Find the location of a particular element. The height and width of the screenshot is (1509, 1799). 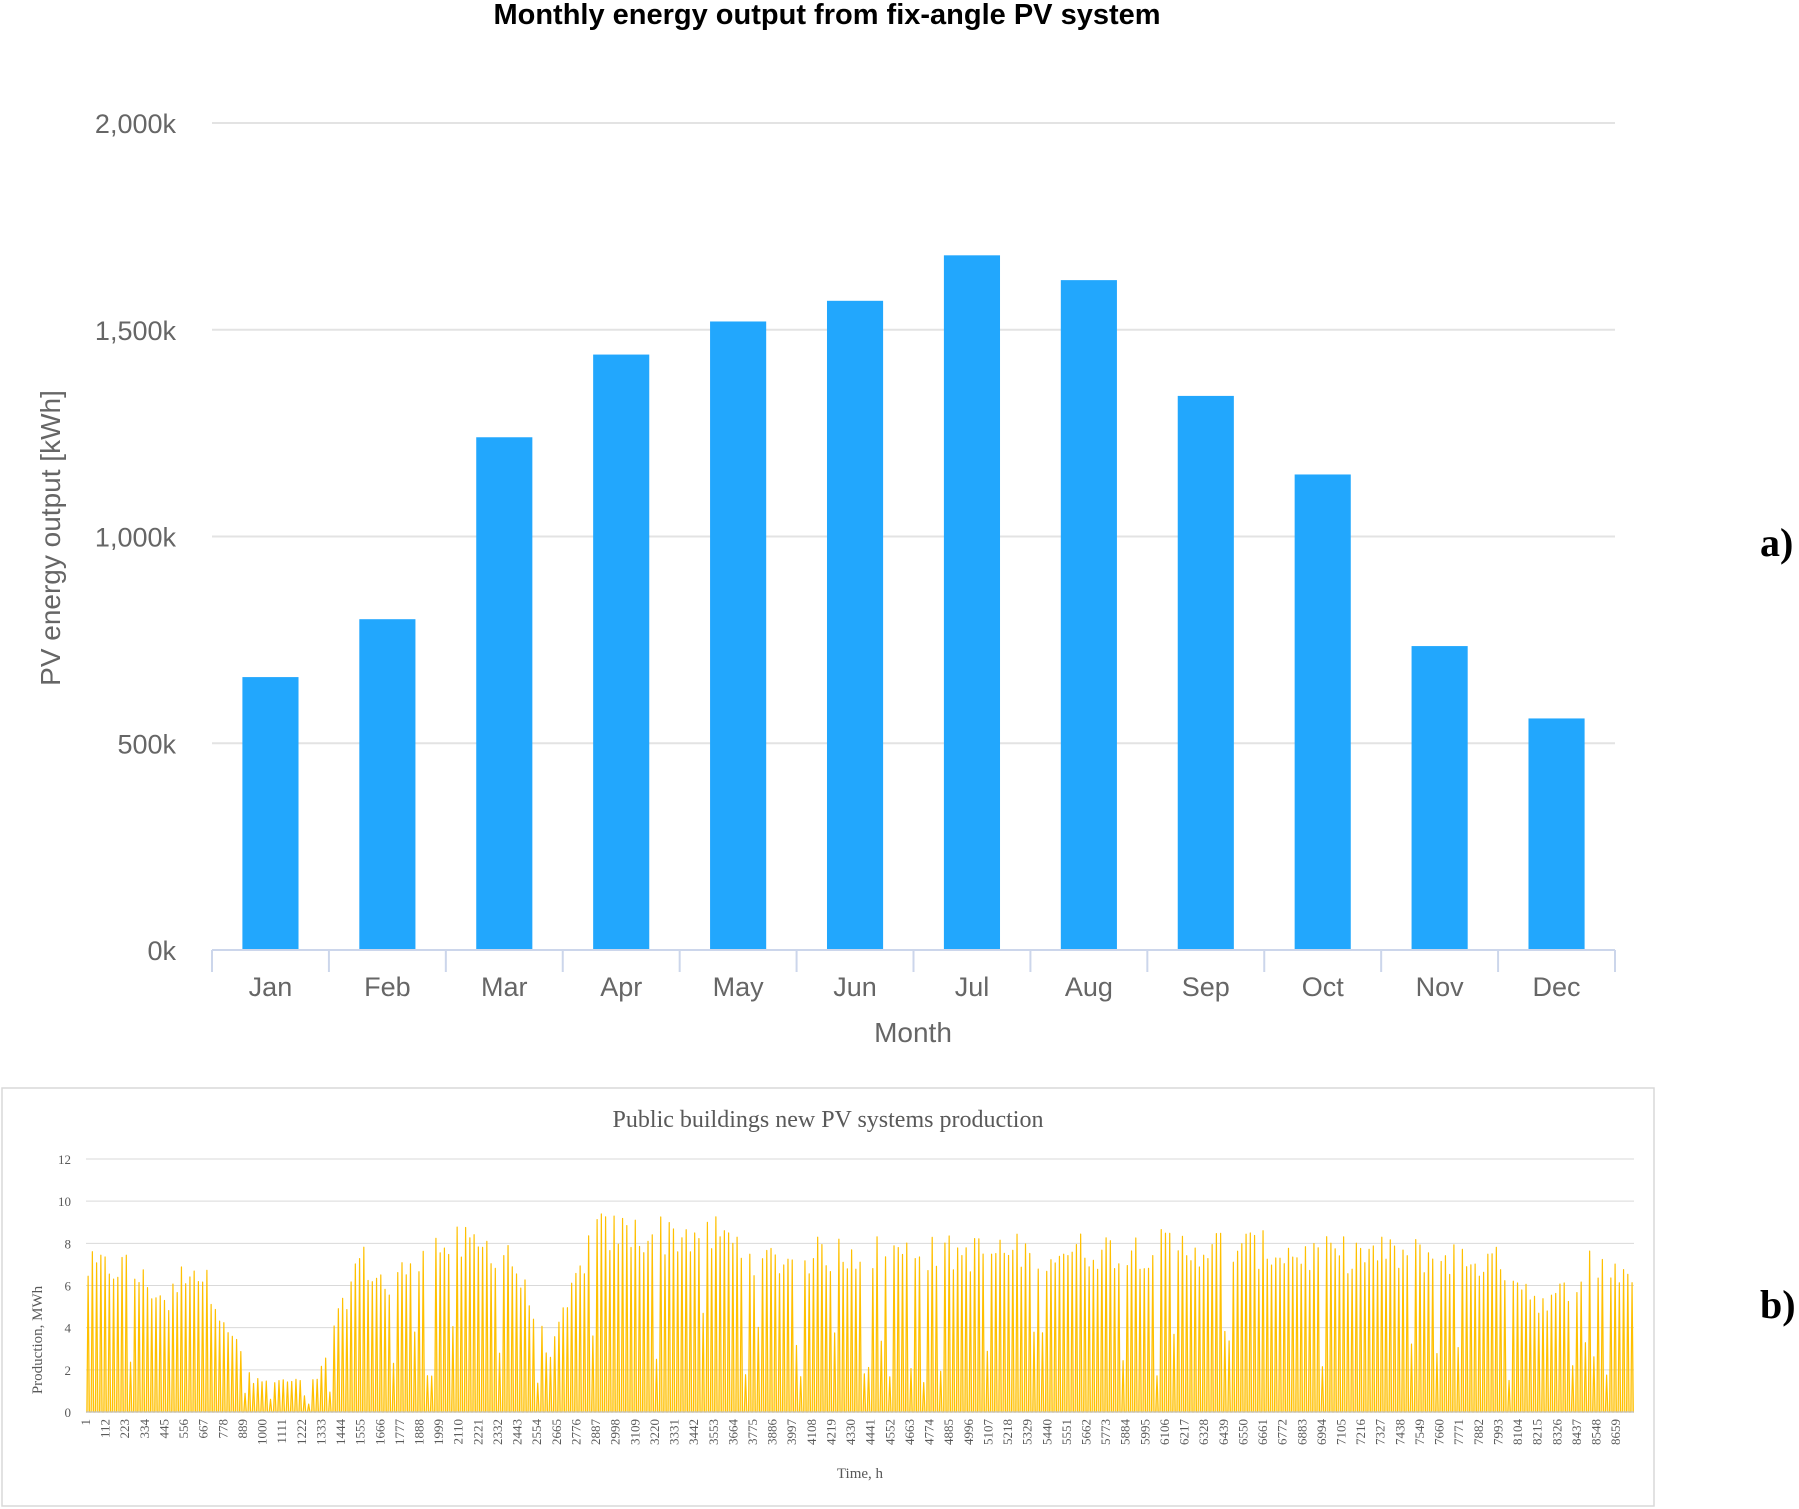

chart-b-x-tick-label: 7438 is located at coordinates (1399, 1432).